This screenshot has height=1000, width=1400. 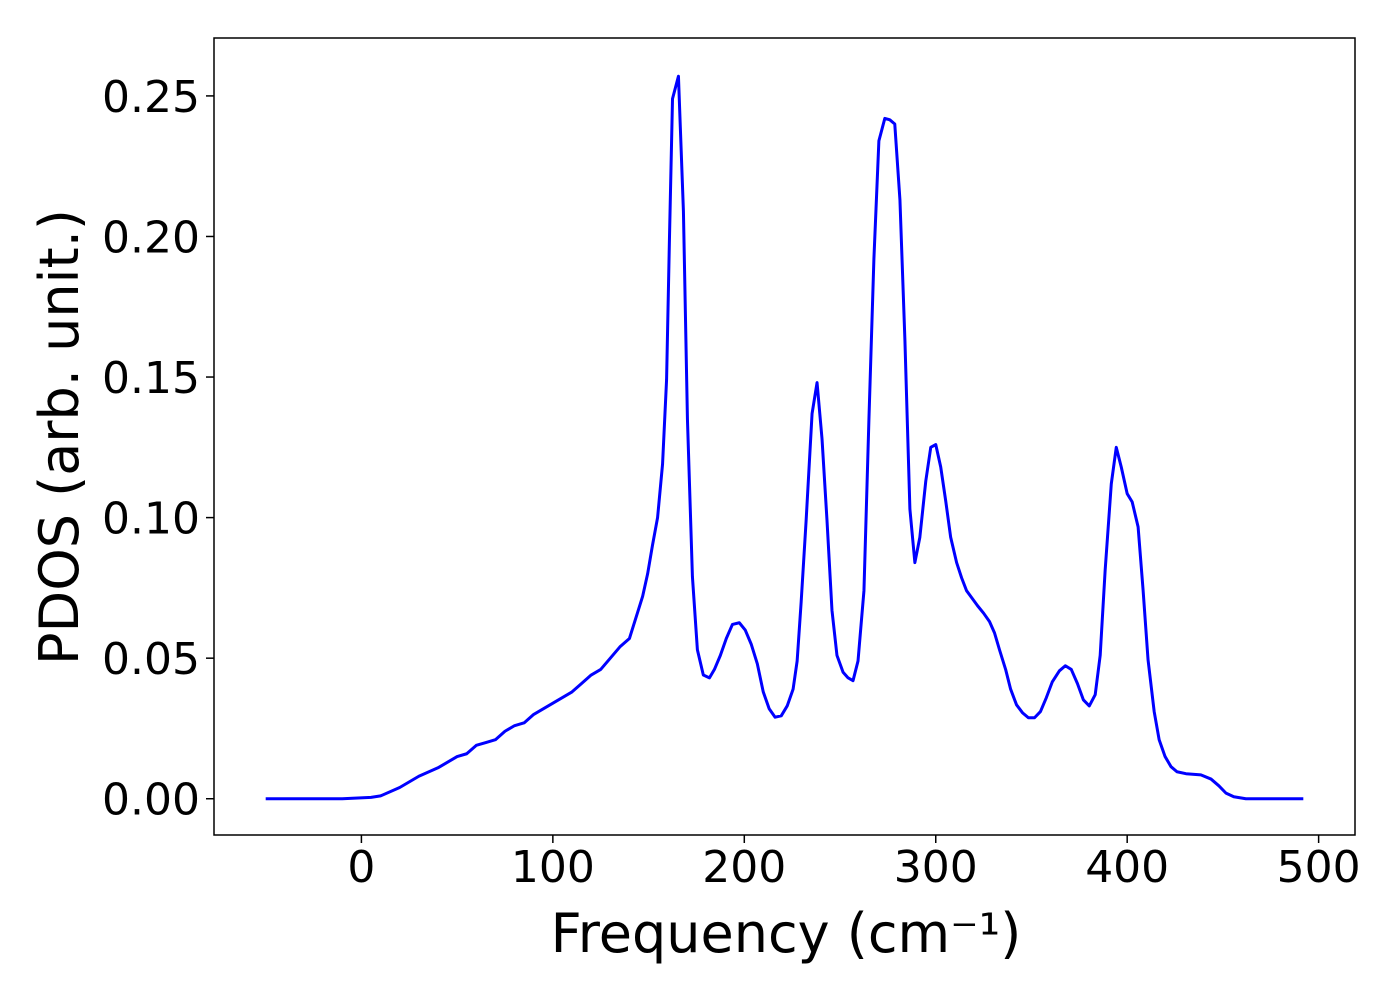 What do you see at coordinates (151, 237) in the screenshot?
I see `y-tick-label: 0.20` at bounding box center [151, 237].